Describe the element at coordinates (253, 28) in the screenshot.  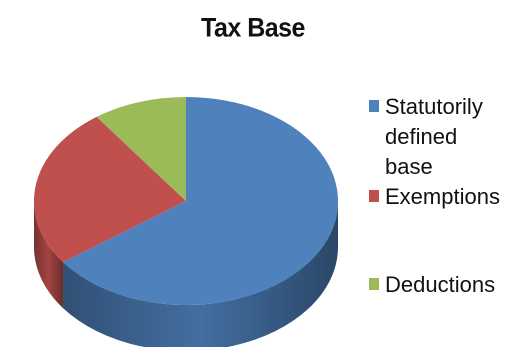
I see `chart-title: Tax Base` at that location.